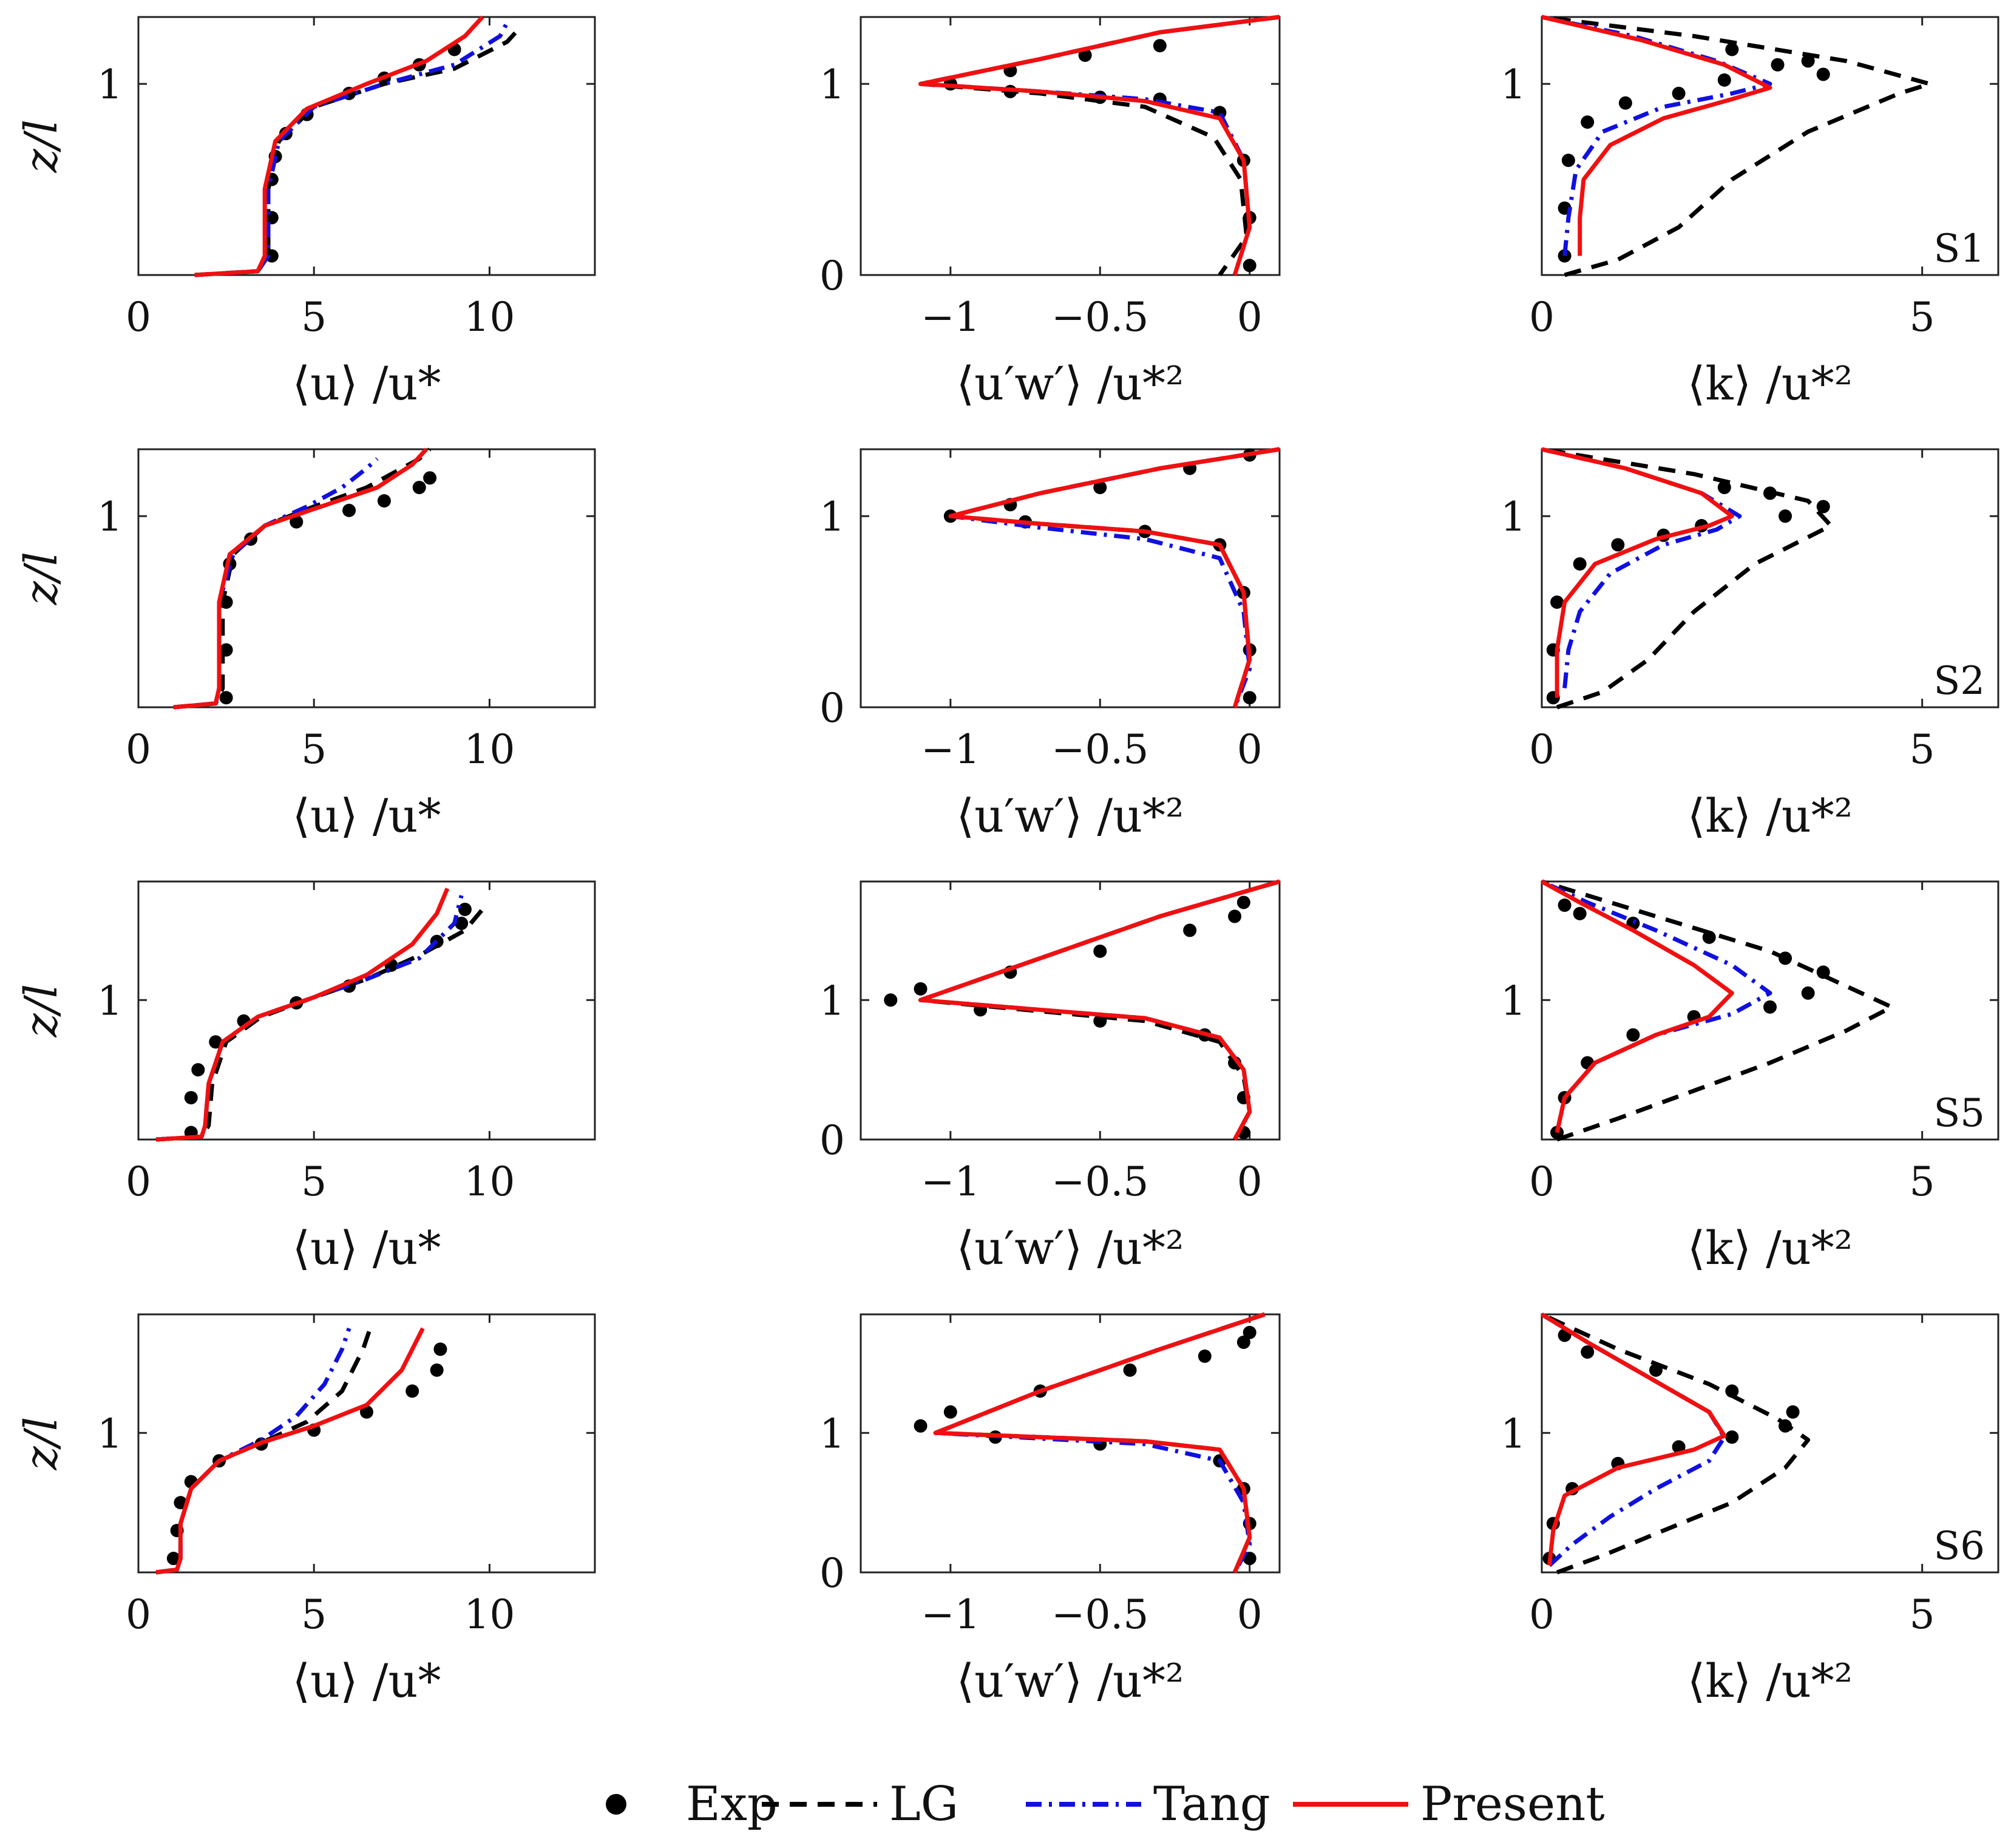 This screenshot has height=1848, width=2011. I want to click on x-tick-label: 10, so click(489, 317).